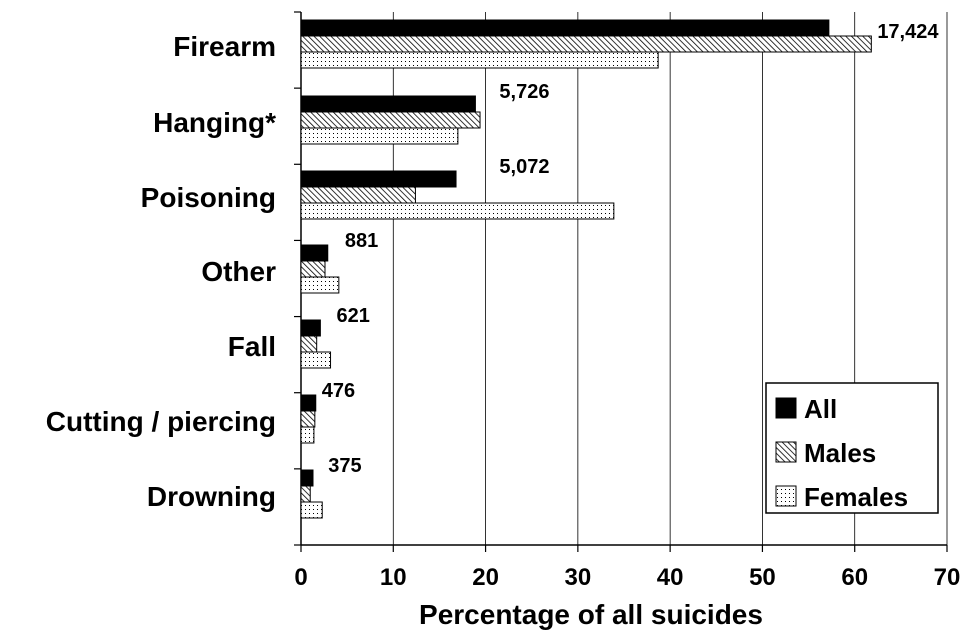  I want to click on x-axis-title: Percentage of all suicides, so click(591, 614).